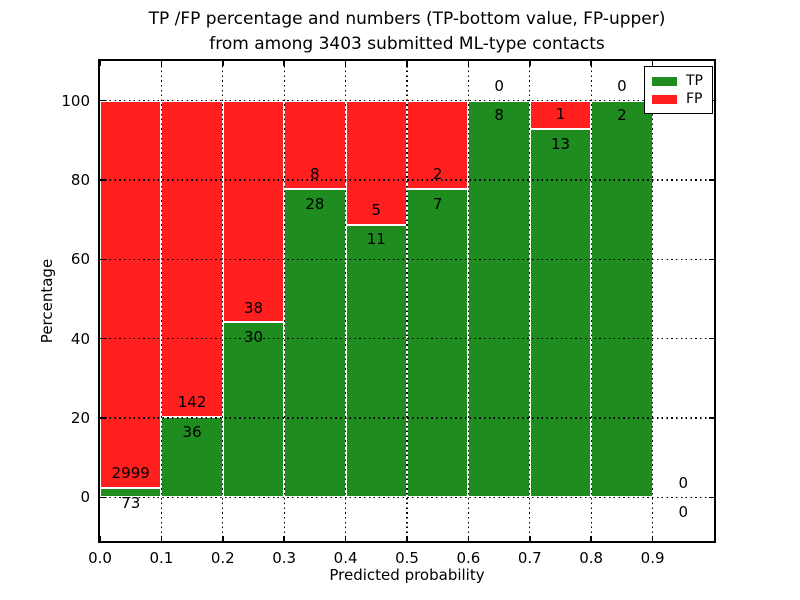 This screenshot has height=600, width=800. Describe the element at coordinates (192, 431) in the screenshot. I see `tp-count-label-0.1-0.2: 36` at that location.